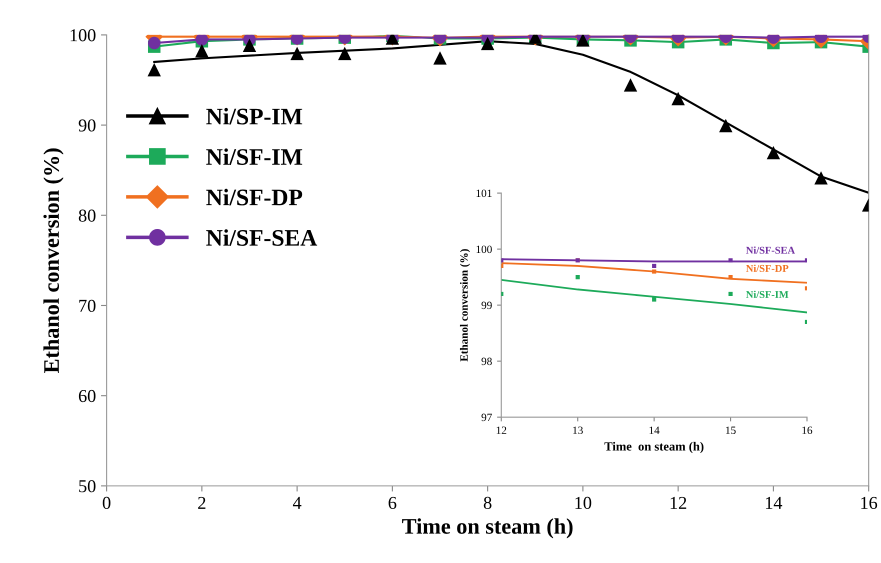 Image resolution: width=881 pixels, height=563 pixels. What do you see at coordinates (767, 294) in the screenshot?
I see `series-label: Ni/SF-IM` at bounding box center [767, 294].